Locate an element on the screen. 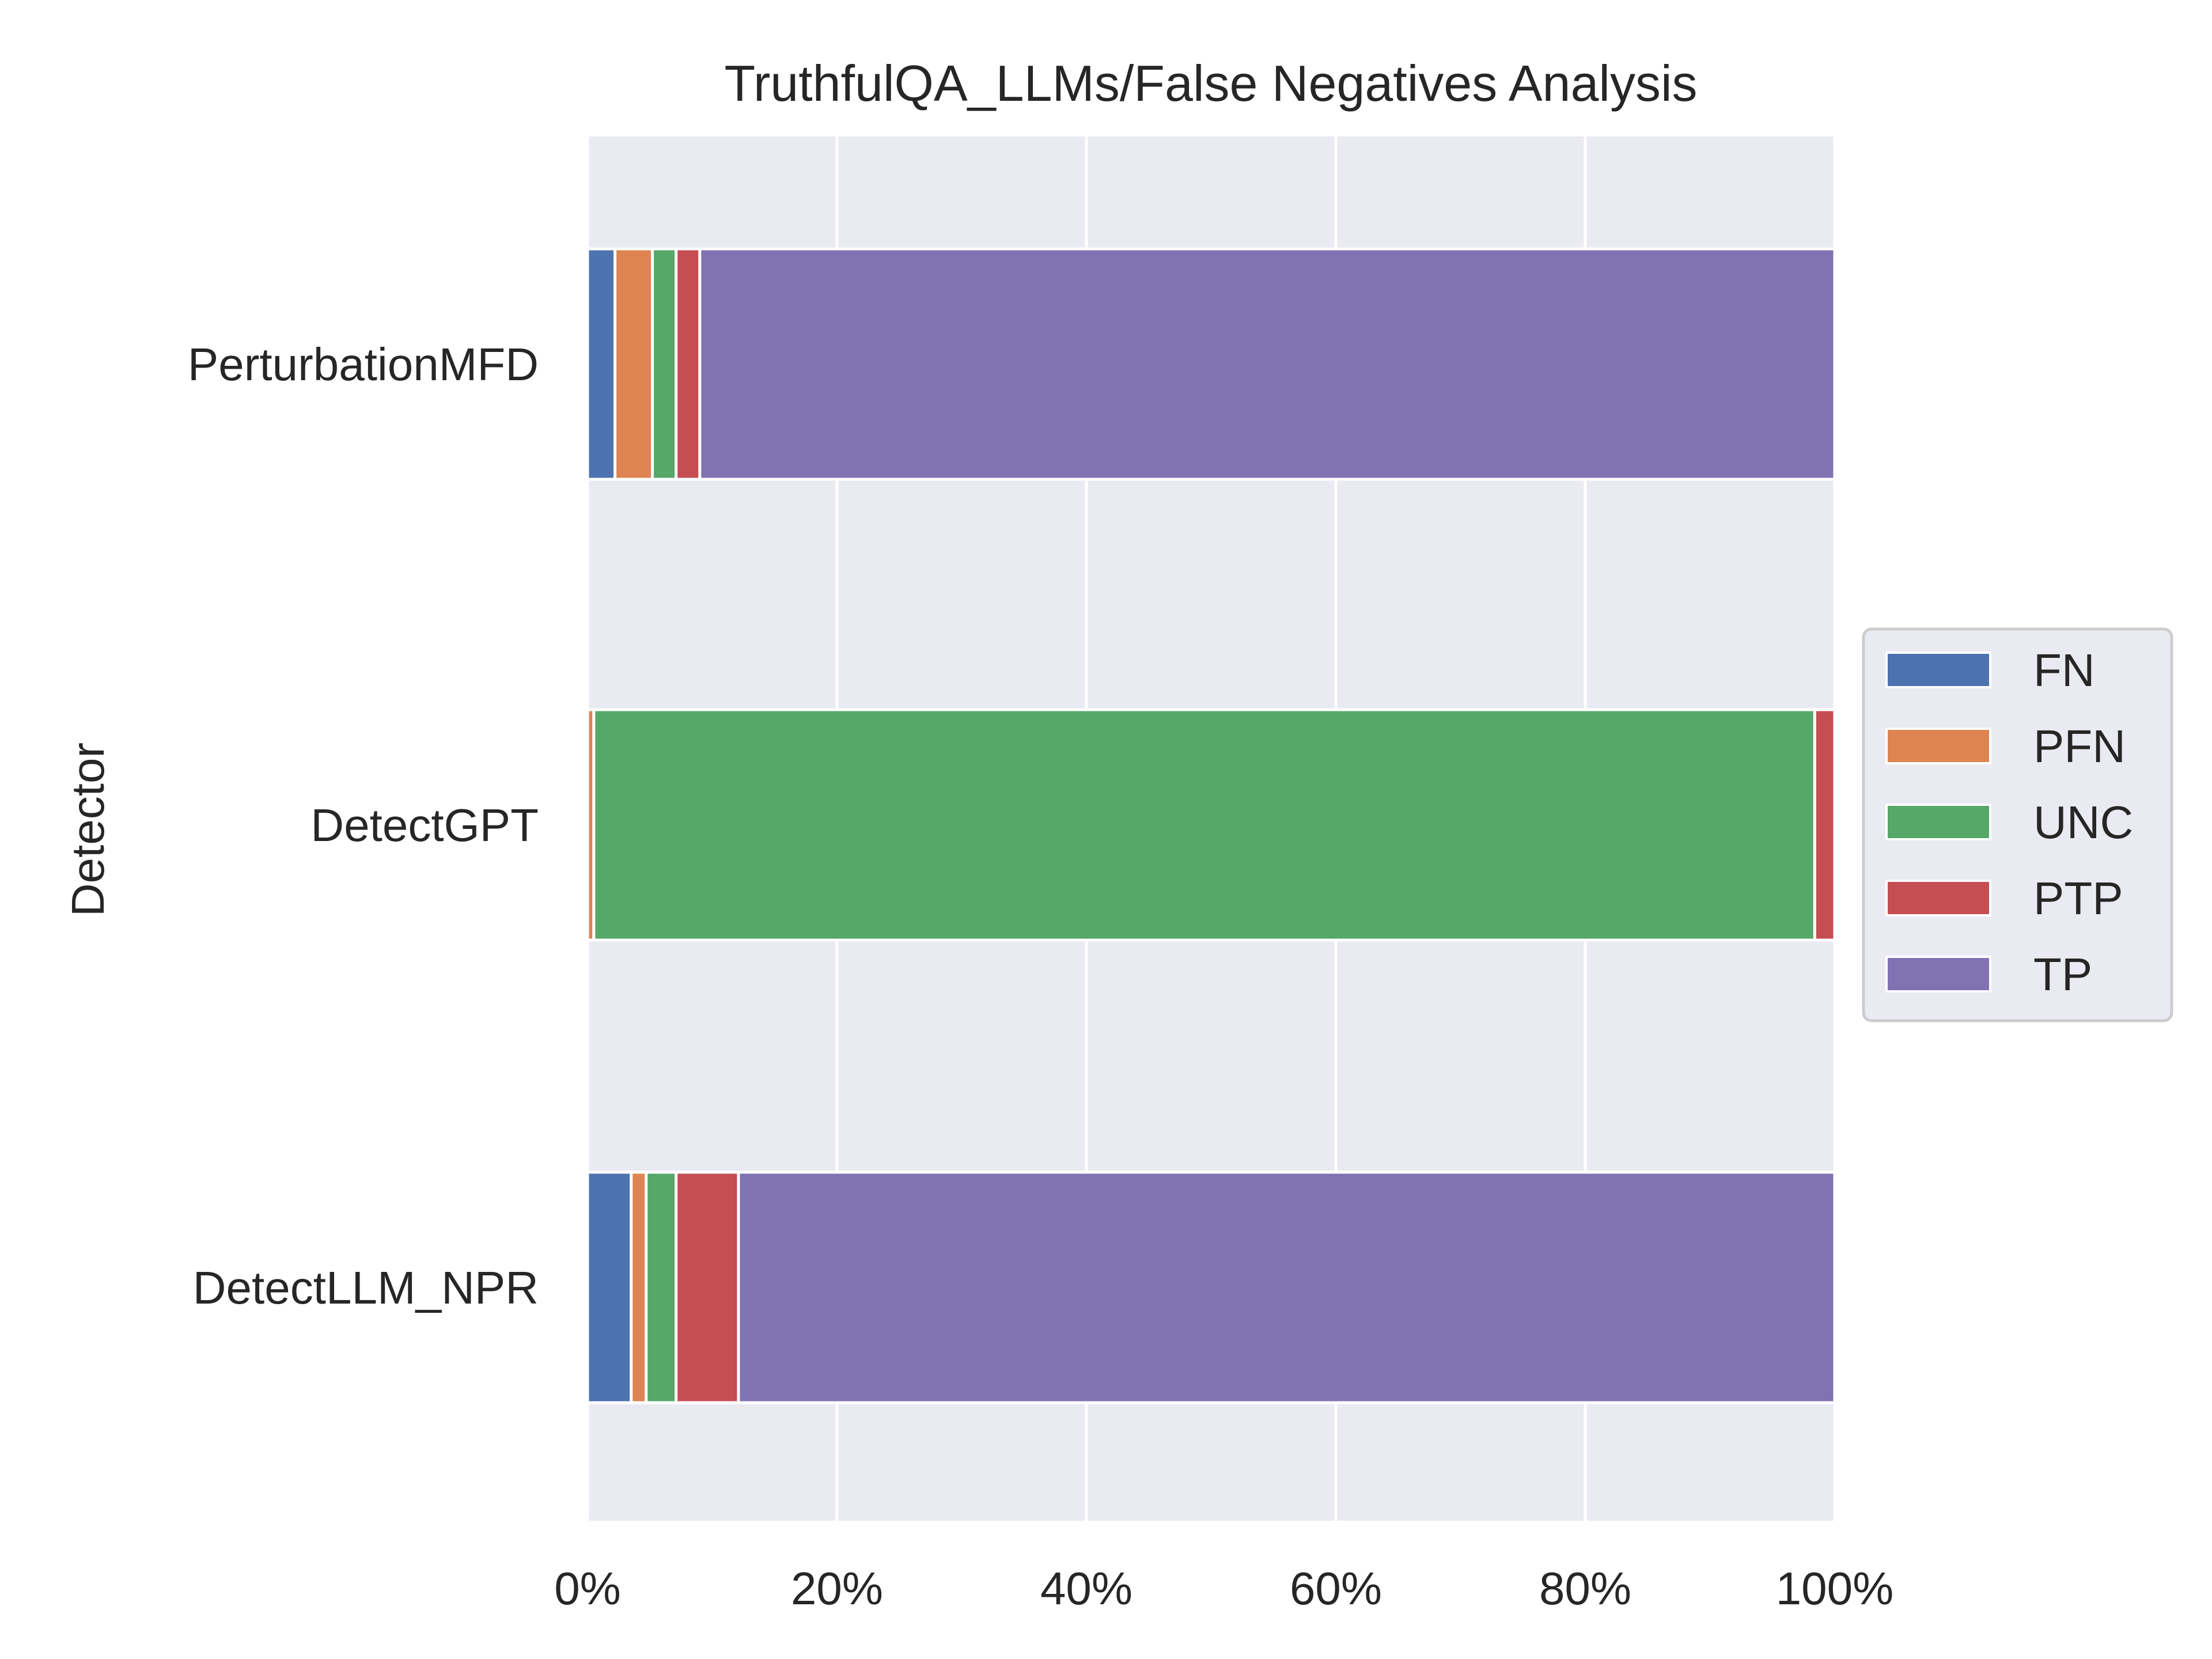 This screenshot has width=2212, height=1659. x-tick-label: 0% is located at coordinates (587, 1588).